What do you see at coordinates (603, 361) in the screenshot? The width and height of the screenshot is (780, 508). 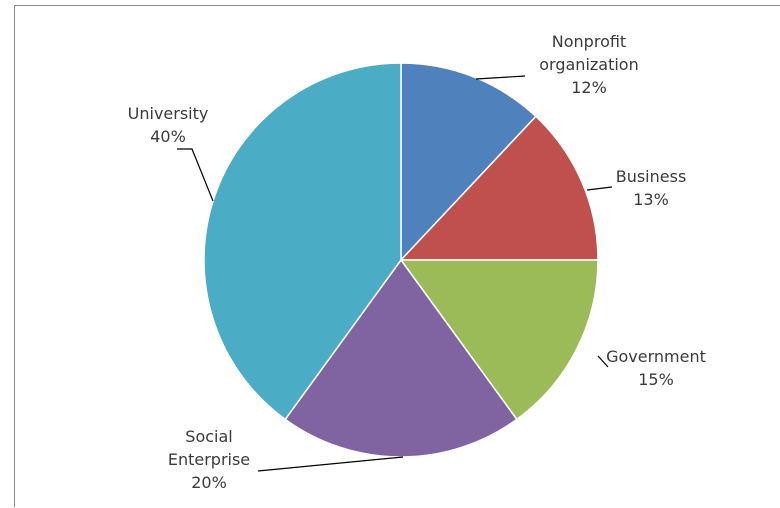 I see `leader-line-government` at bounding box center [603, 361].